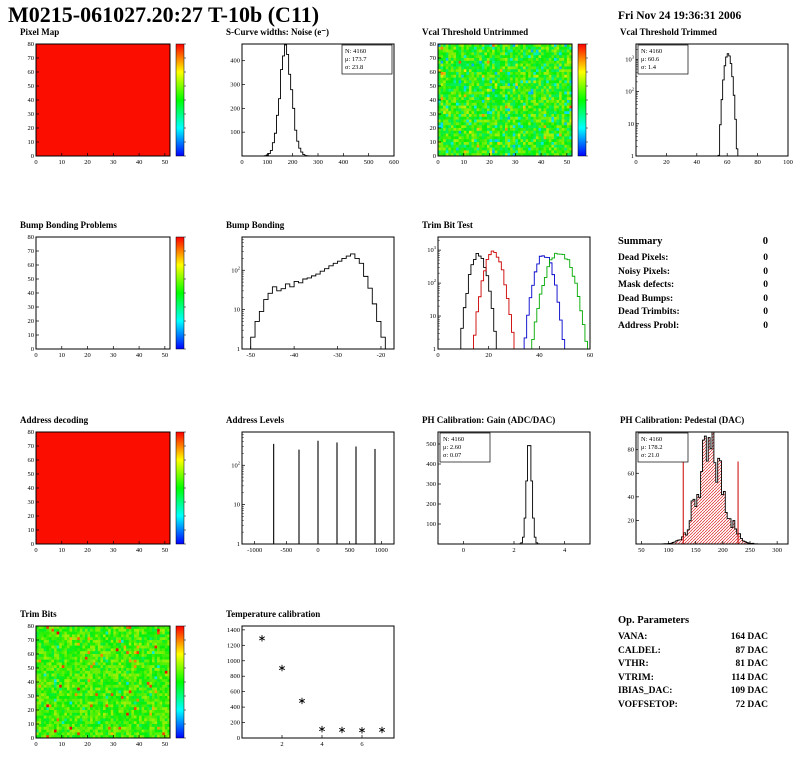  I want to click on svg-text: -500, so click(286, 550).